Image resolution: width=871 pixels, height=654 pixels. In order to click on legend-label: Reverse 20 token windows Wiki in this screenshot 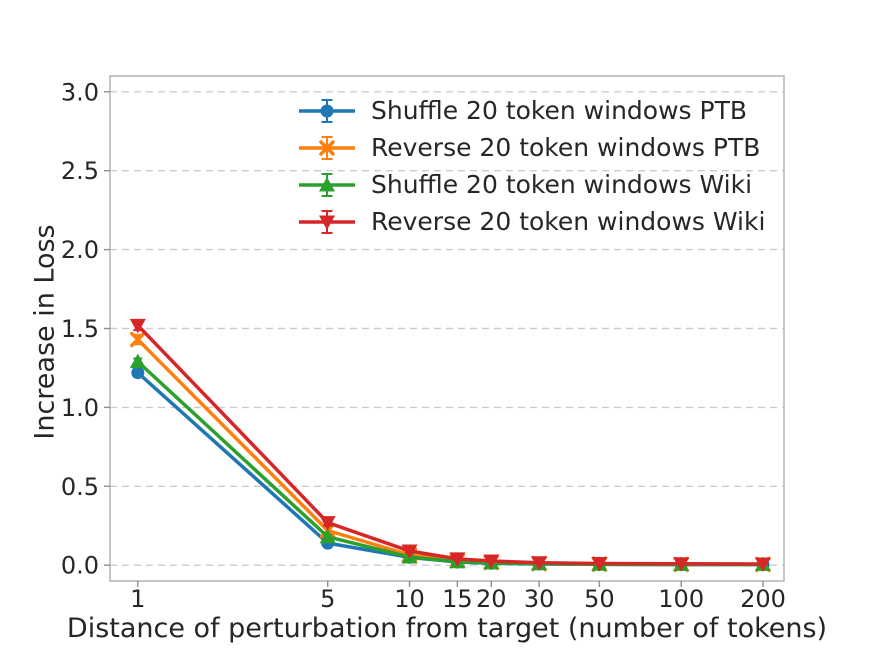, I will do `click(568, 221)`.